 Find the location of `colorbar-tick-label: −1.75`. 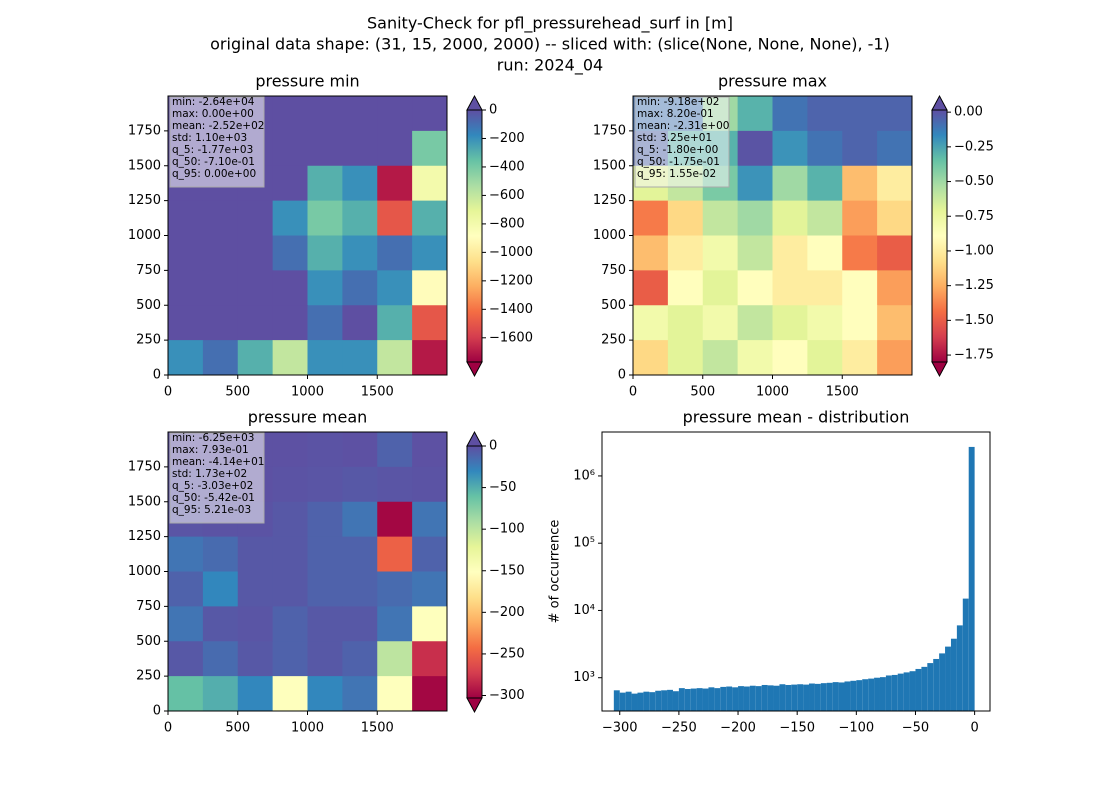

colorbar-tick-label: −1.75 is located at coordinates (974, 355).